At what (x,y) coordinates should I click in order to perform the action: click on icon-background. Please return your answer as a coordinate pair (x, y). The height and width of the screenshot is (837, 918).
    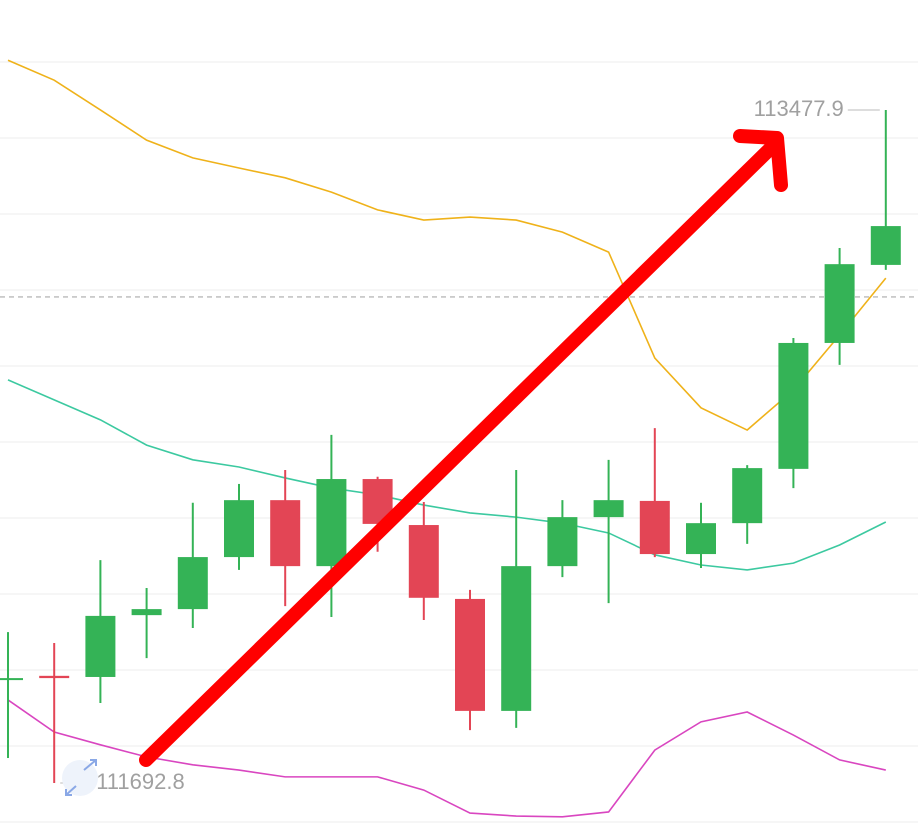
    Looking at the image, I should click on (80, 778).